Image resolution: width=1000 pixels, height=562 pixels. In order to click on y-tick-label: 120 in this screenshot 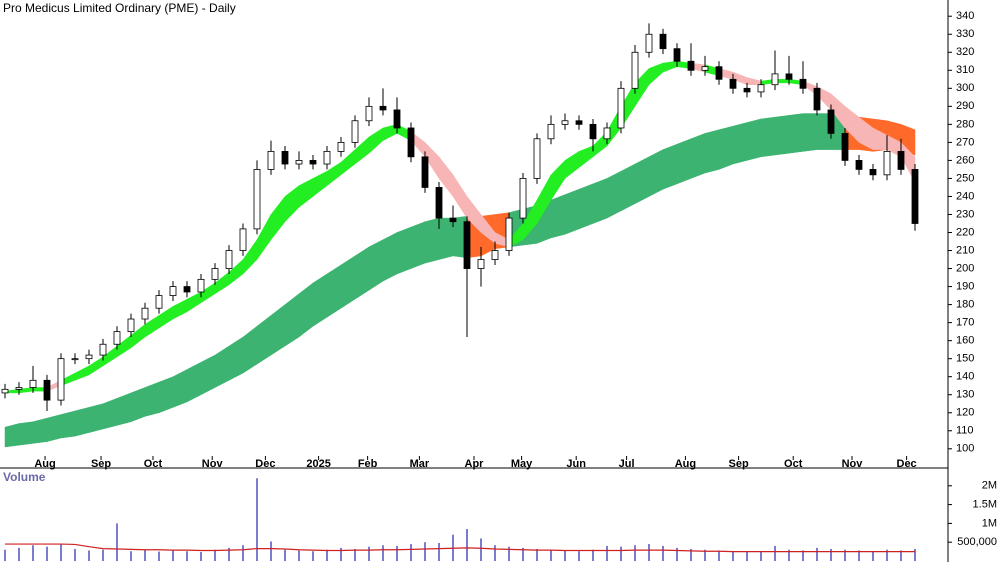, I will do `click(965, 413)`.